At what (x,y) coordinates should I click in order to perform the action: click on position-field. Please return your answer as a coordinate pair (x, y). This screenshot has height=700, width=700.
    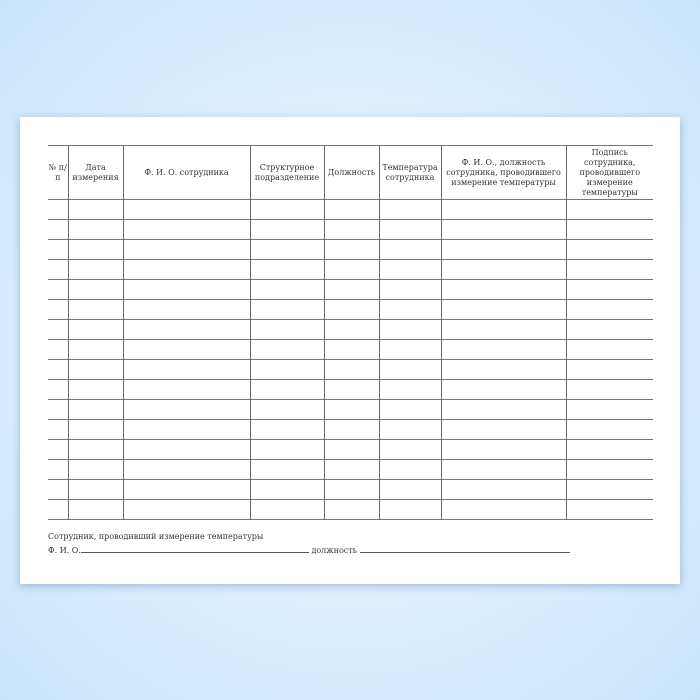
    Looking at the image, I should click on (464, 548).